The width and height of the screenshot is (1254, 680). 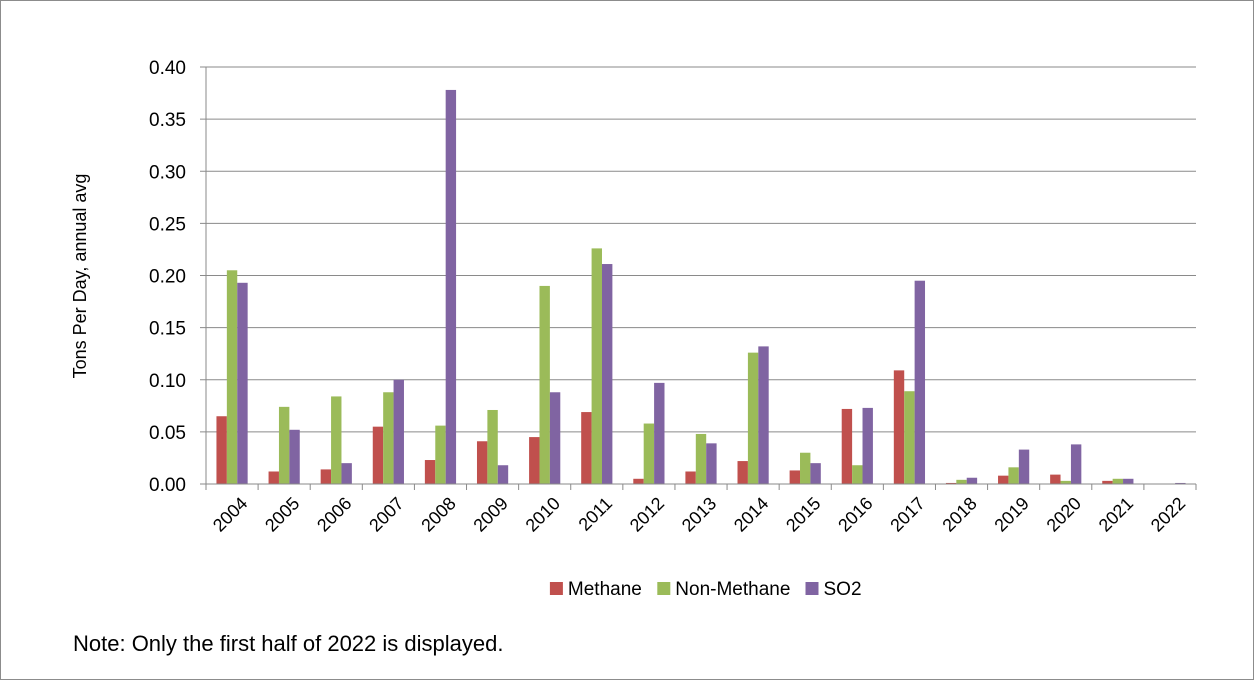 I want to click on bar-methane-2020, so click(x=1055, y=479).